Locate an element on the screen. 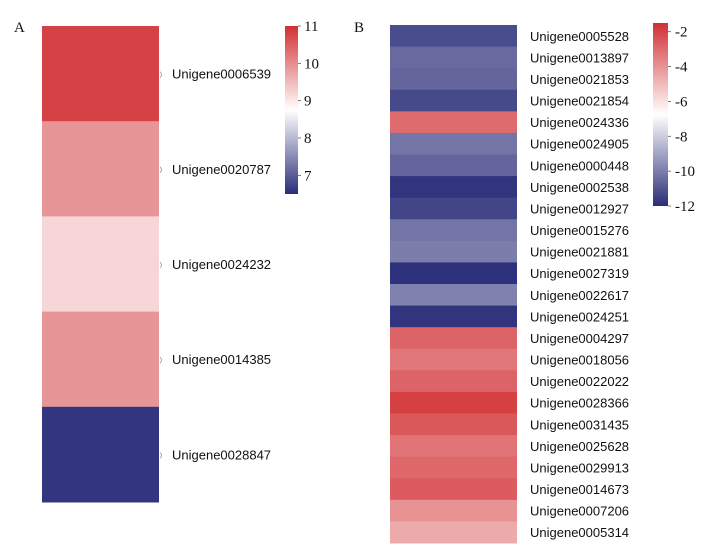  row-label: Unigene0004297 is located at coordinates (579, 338).